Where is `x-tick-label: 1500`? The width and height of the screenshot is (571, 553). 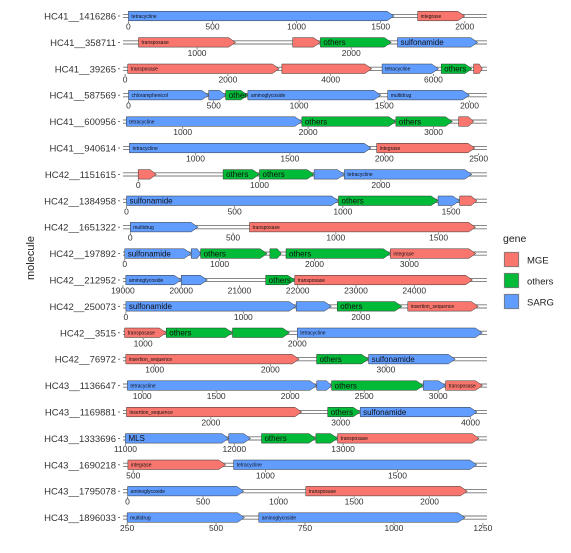 x-tick-label: 1500 is located at coordinates (438, 238).